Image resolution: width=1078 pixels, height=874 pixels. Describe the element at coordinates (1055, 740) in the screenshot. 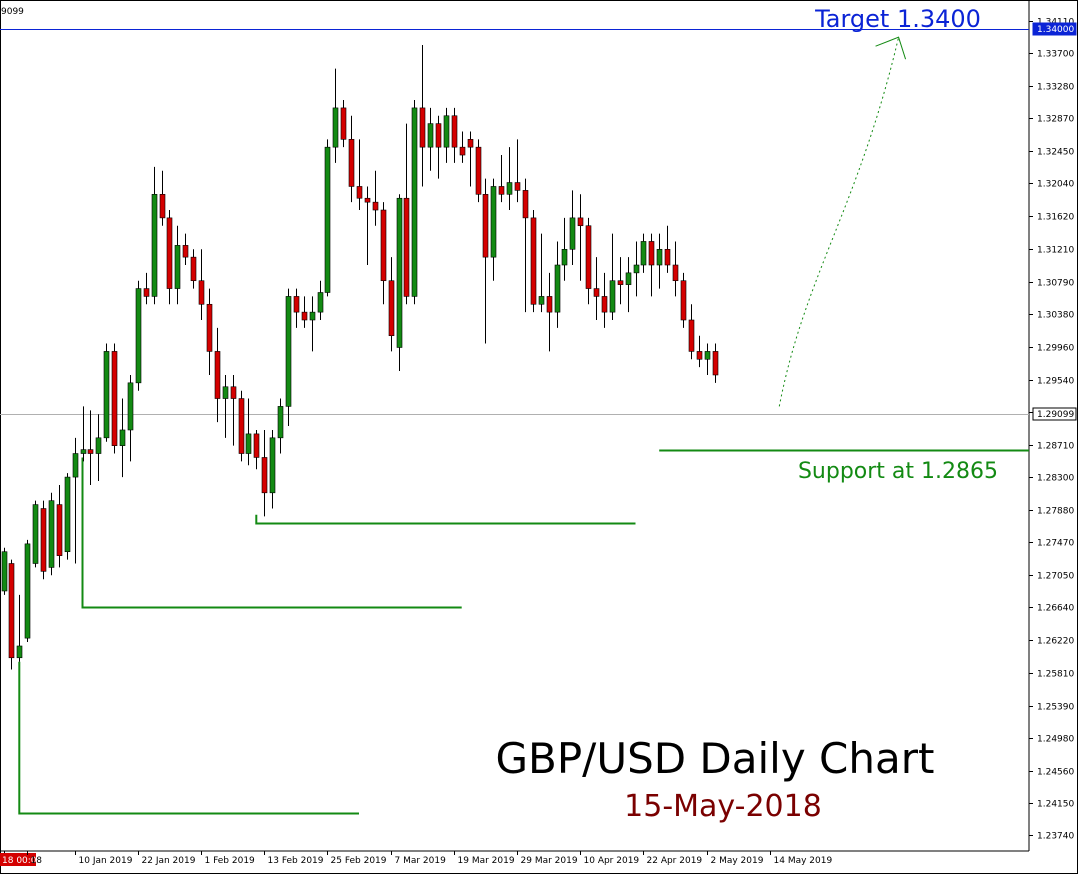

I see `y-tick-label: 1.24980` at that location.